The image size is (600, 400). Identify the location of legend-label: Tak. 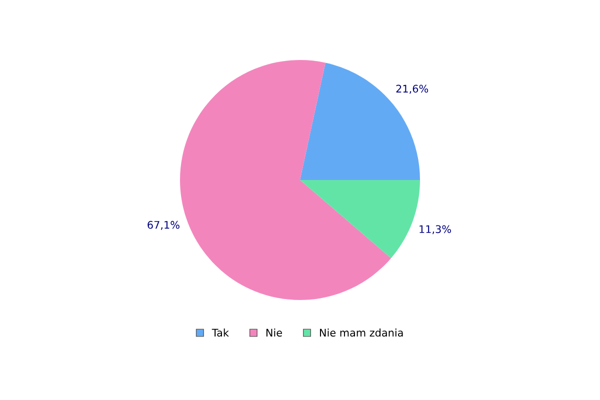
(220, 332).